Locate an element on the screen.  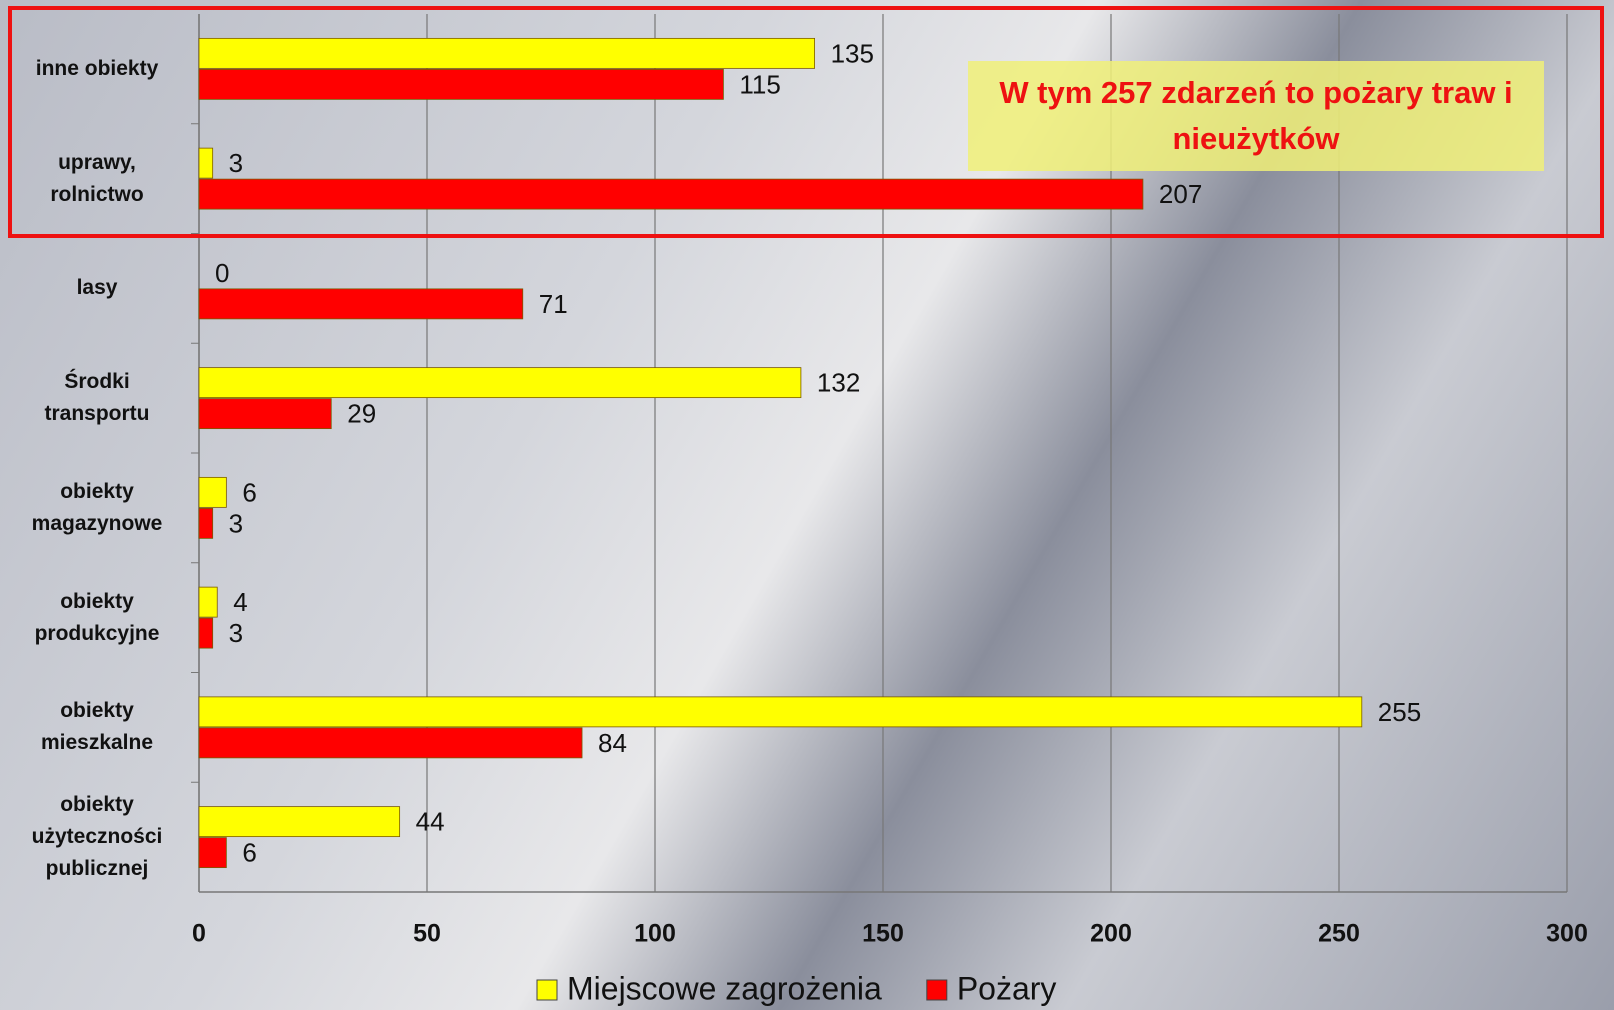
y-tick-label: Środki transportu is located at coordinates (97, 398).